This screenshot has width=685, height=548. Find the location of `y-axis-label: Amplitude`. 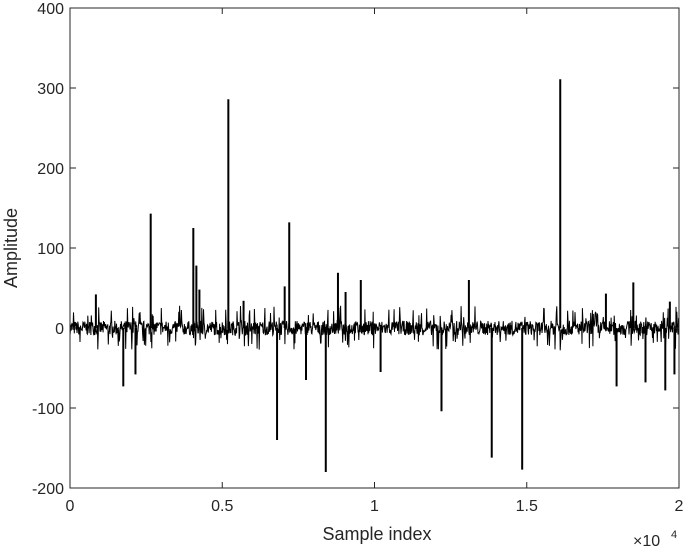

y-axis-label: Amplitude is located at coordinates (11, 248).